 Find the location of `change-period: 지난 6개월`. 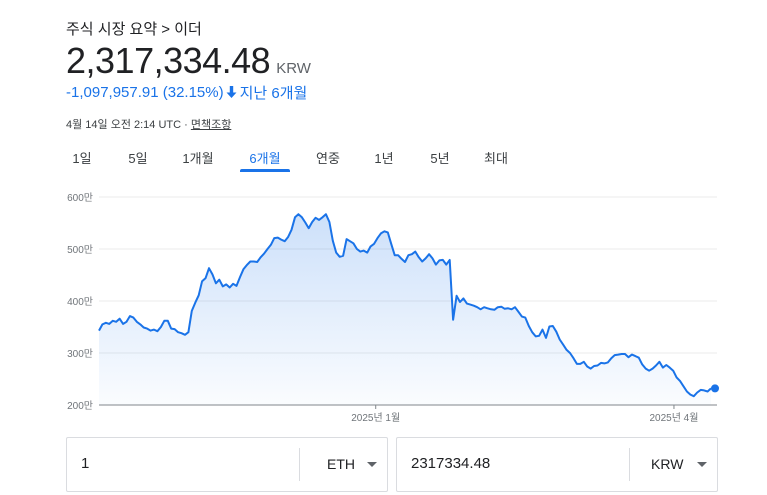

change-period: 지난 6개월 is located at coordinates (273, 93).